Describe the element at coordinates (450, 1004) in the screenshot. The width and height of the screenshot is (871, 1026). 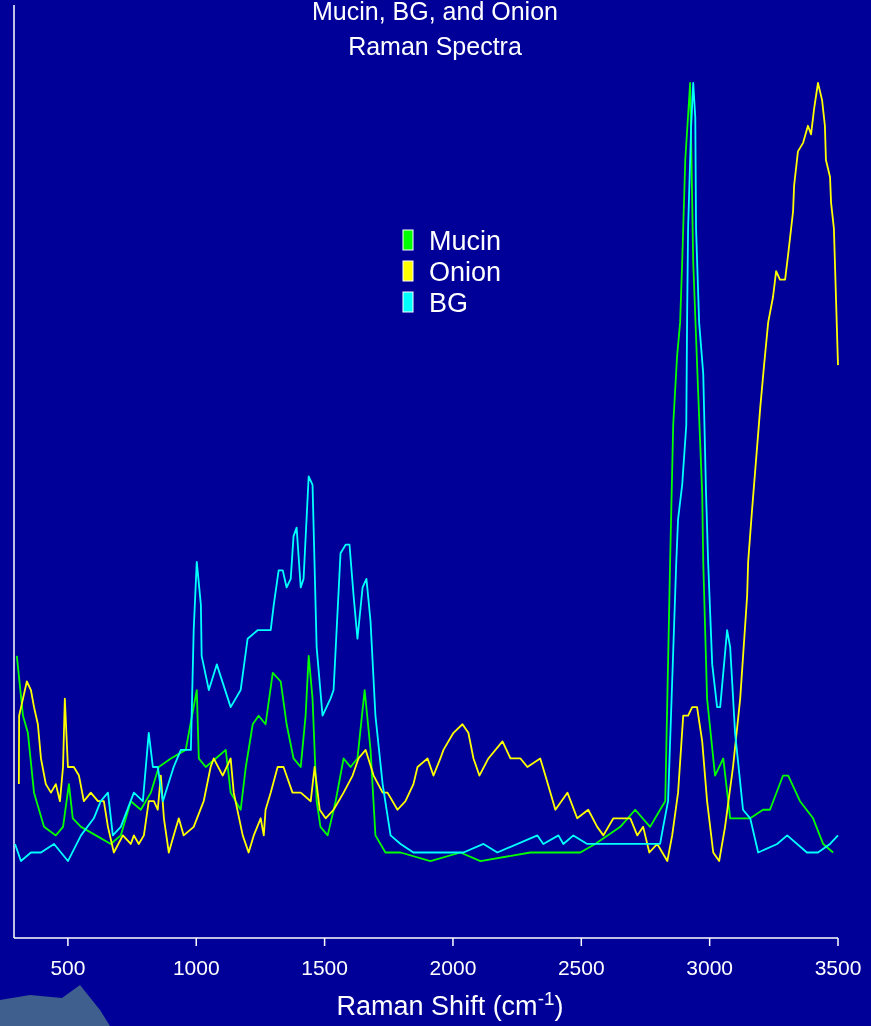
I see `x-axis-title: Raman Shift (cm$^{-1}$)` at that location.